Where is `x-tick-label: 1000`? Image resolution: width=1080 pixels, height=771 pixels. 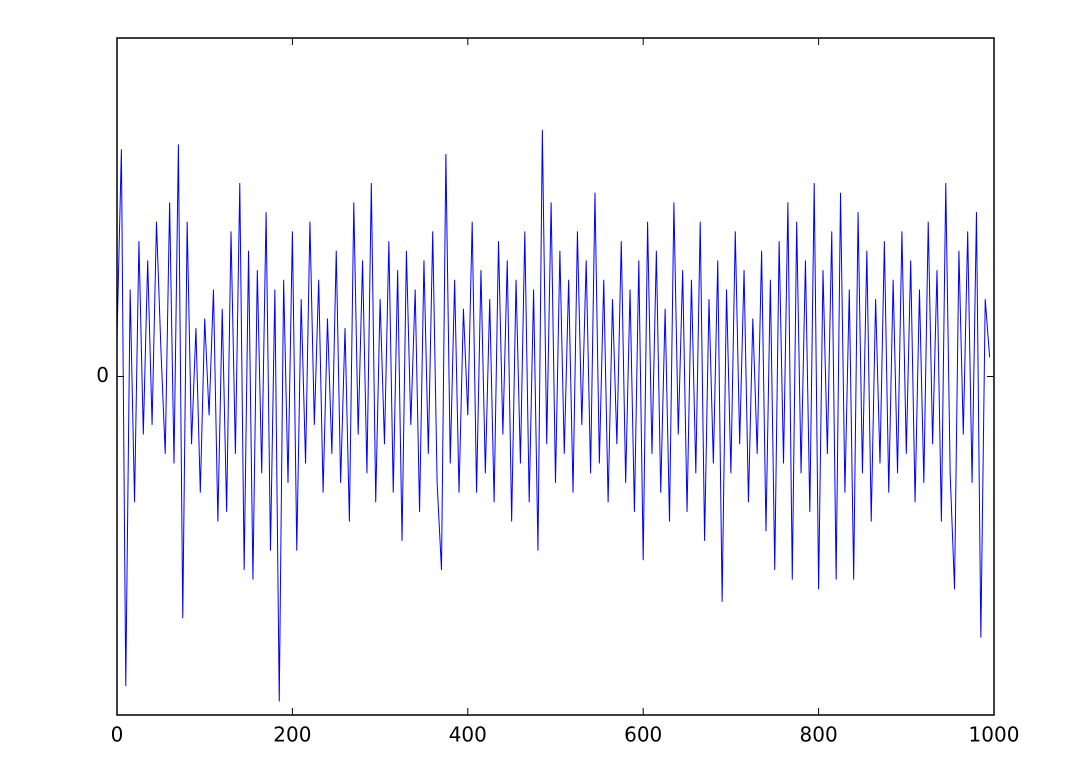
x-tick-label: 1000 is located at coordinates (994, 735).